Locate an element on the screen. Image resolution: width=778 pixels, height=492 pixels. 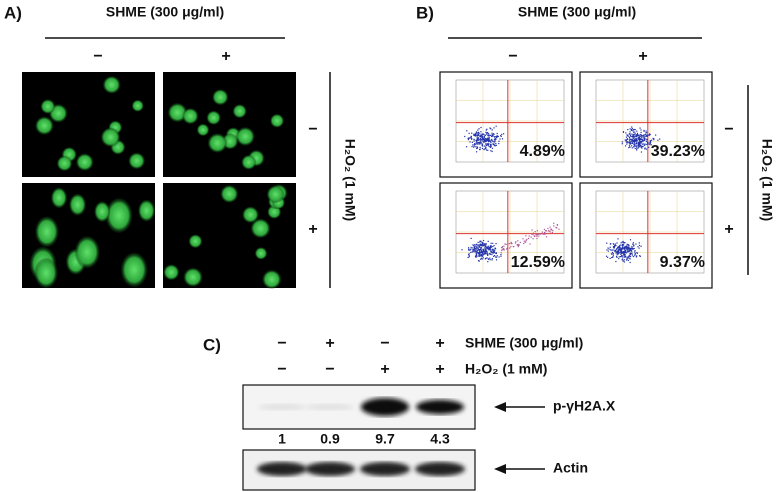
row-sign: + is located at coordinates (312, 229).